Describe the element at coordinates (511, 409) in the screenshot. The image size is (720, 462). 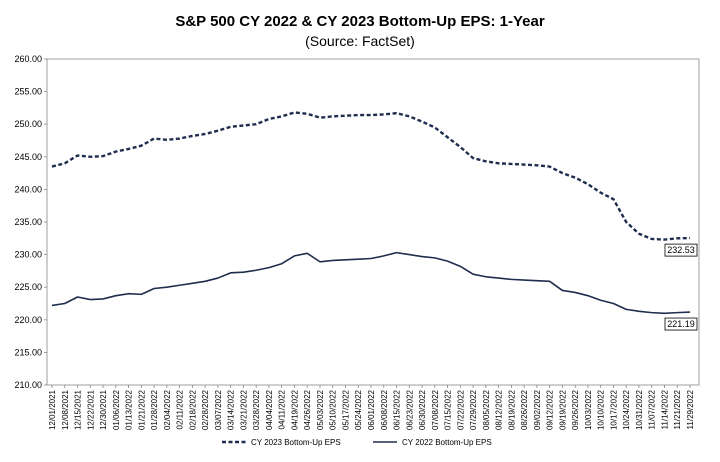
I see `x-tick-label: 08/19/2022` at that location.